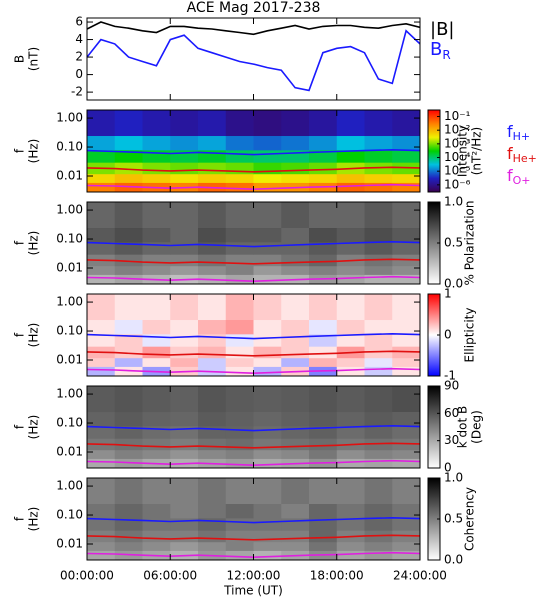  Describe the element at coordinates (34, 59) in the screenshot. I see `y-axis-label: (nT)` at that location.